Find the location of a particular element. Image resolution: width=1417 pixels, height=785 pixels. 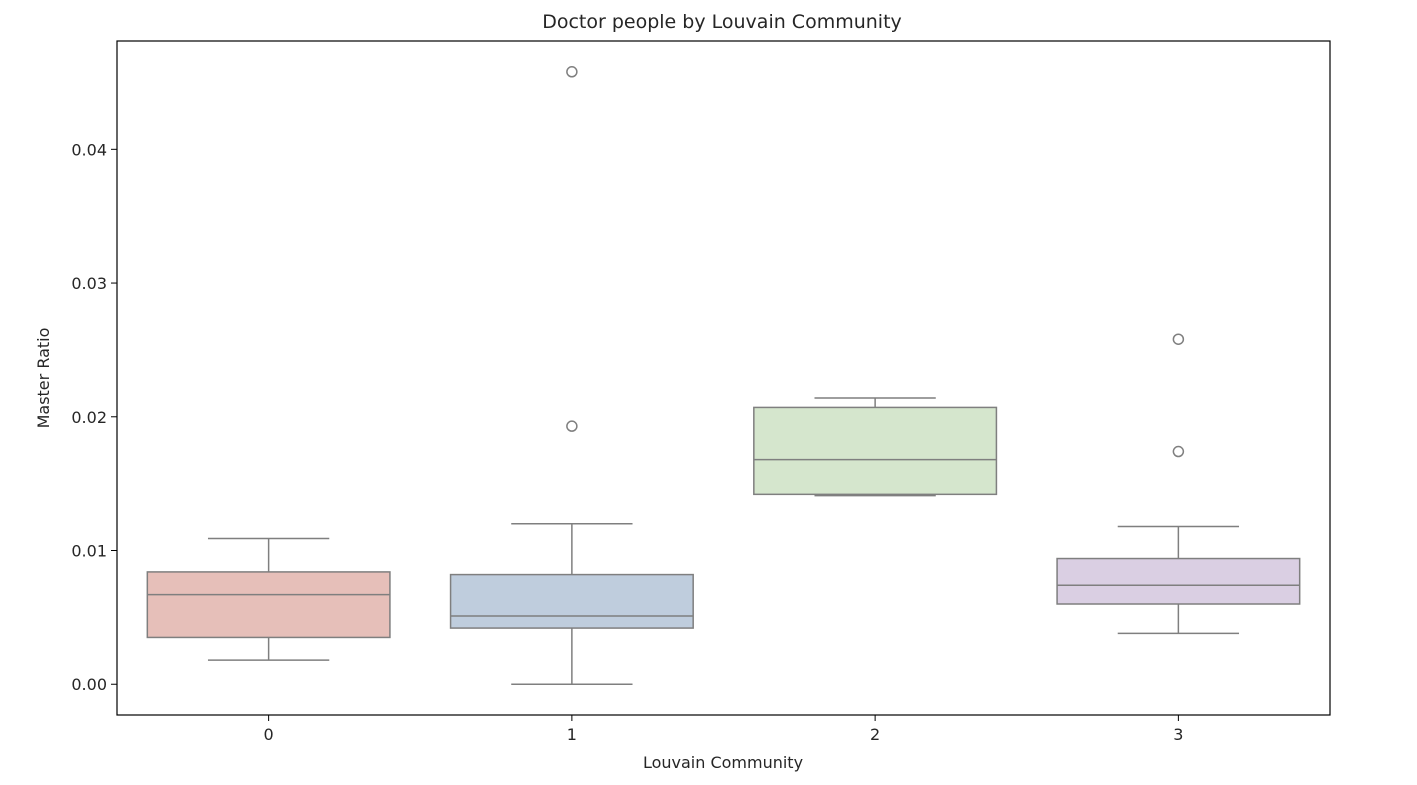

x-axis-label: Louvain Community is located at coordinates (723, 762).